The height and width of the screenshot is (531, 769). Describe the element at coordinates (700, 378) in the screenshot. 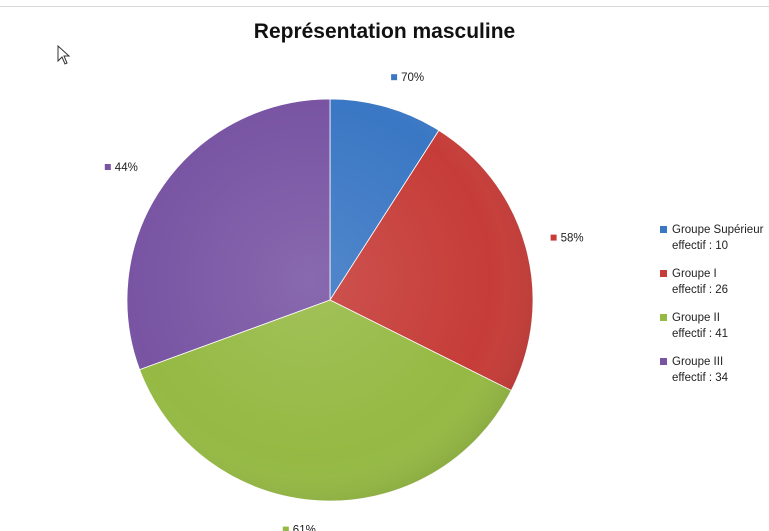

I see `legend-effectif: effectif : 34` at that location.